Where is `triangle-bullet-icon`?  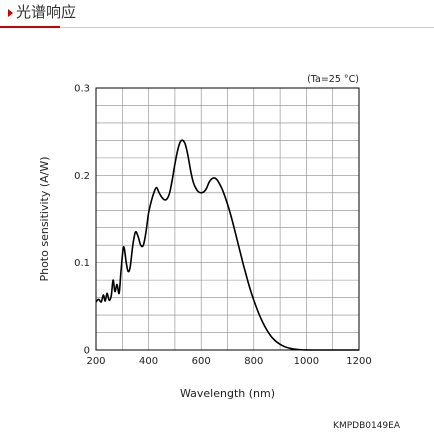
triangle-bullet-icon is located at coordinates (10, 13).